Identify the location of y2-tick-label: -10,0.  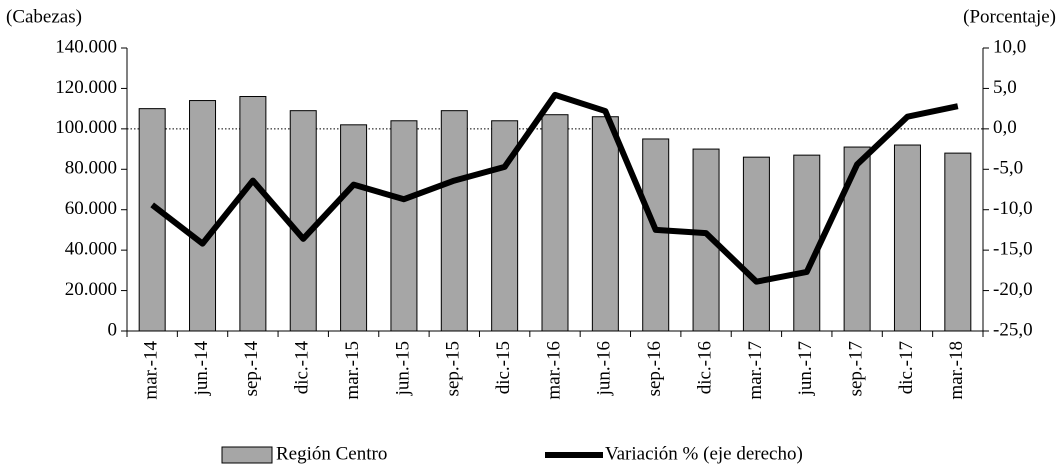
(1013, 208).